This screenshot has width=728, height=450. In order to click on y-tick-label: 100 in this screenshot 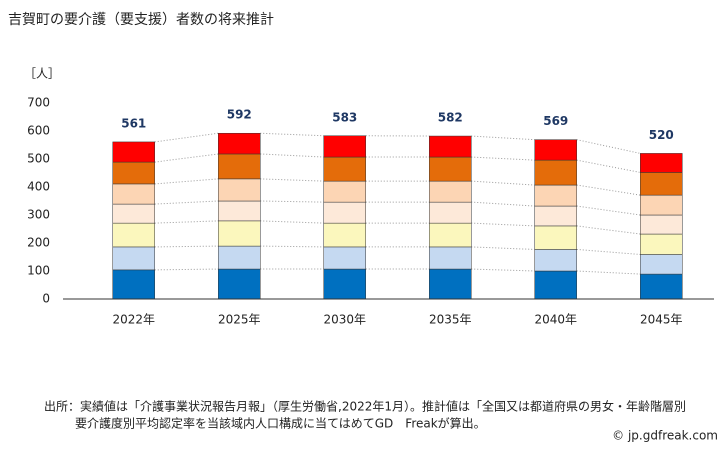, I will do `click(38, 271)`.